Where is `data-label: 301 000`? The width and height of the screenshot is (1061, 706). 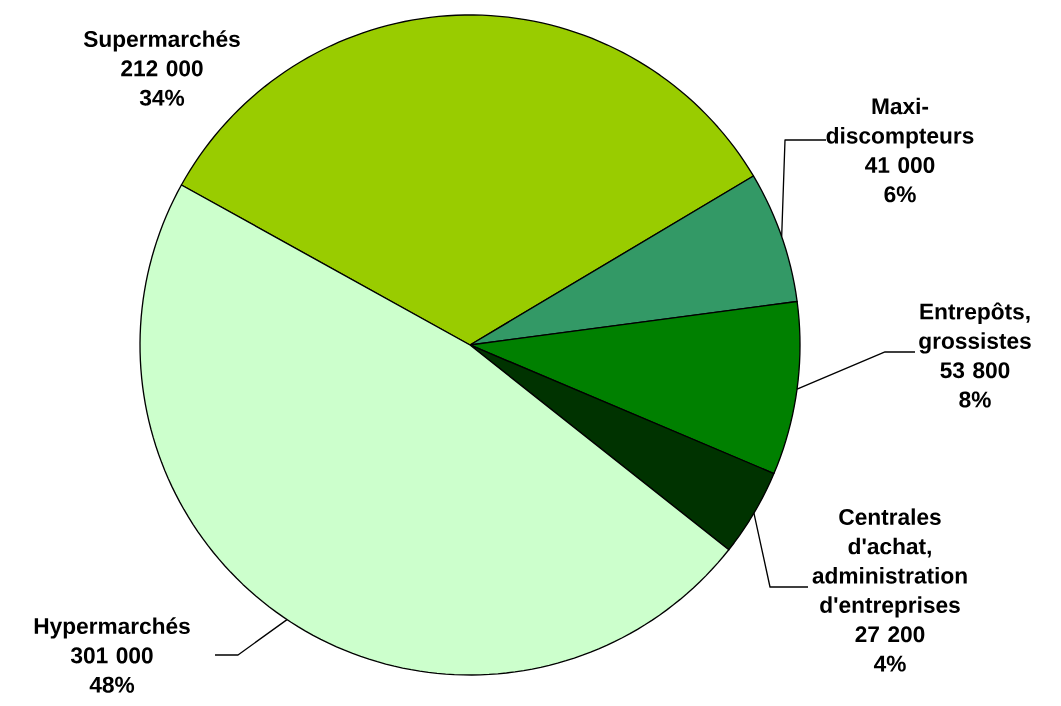 data-label: 301 000 is located at coordinates (111, 655).